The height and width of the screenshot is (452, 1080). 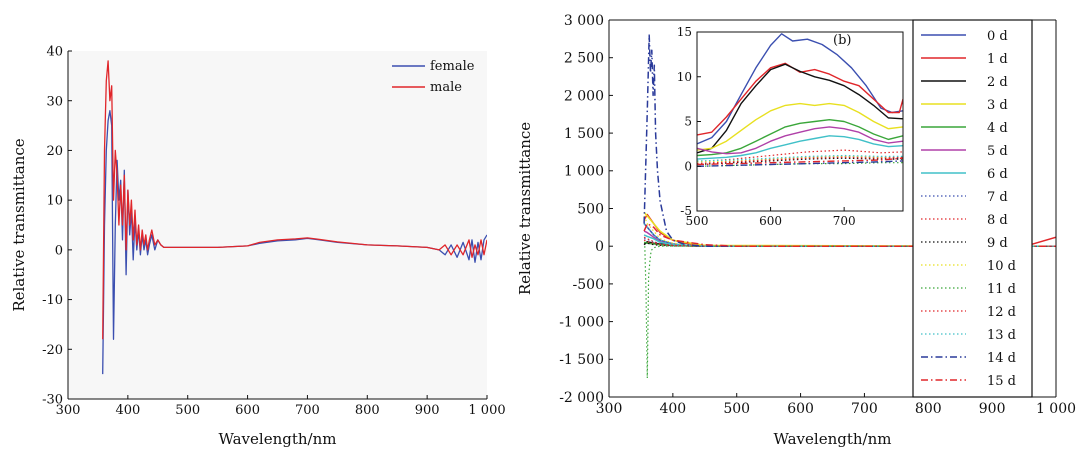 What do you see at coordinates (486, 410) in the screenshot?
I see `left-x-tick-label: 1 000` at bounding box center [486, 410].